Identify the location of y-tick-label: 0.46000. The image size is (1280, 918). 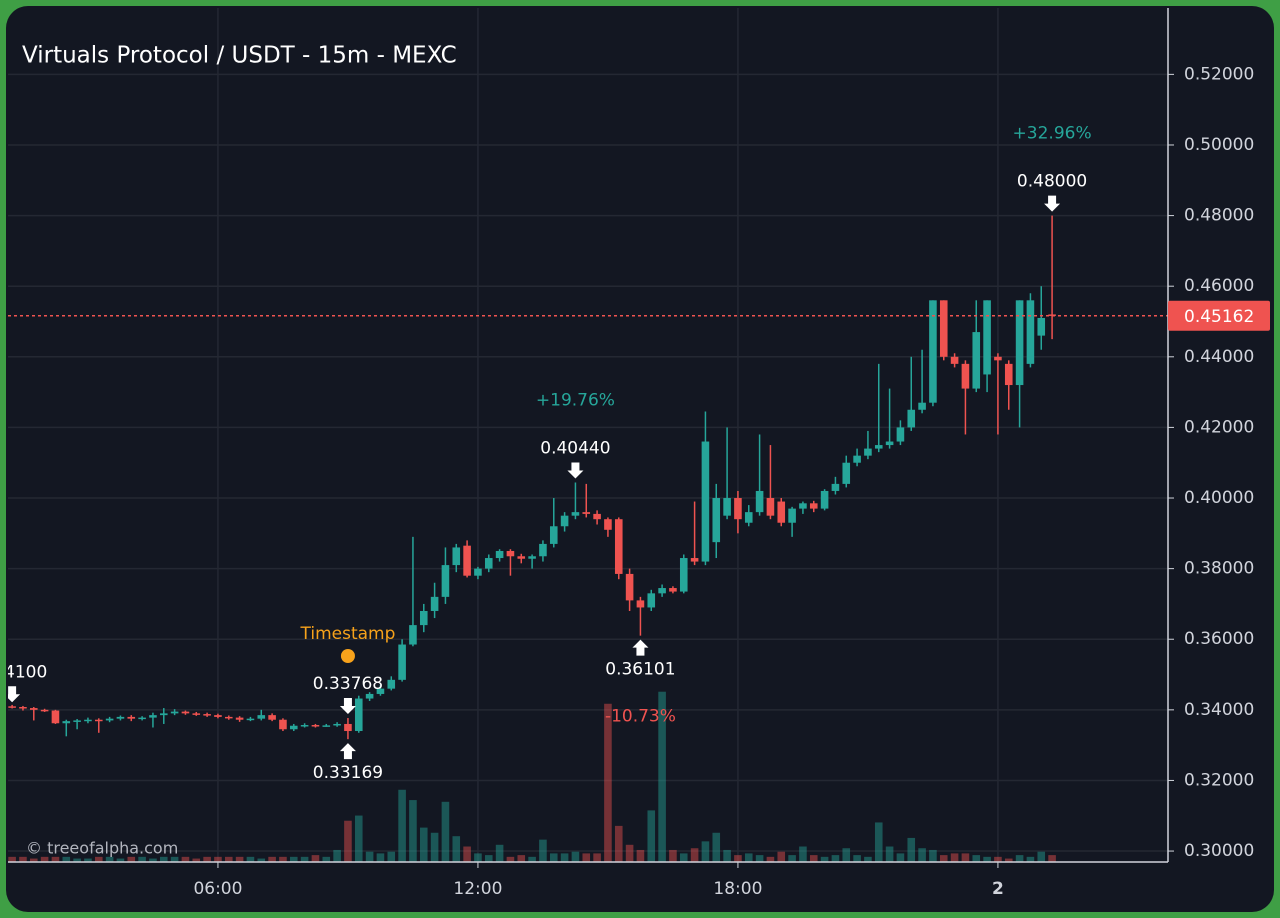
(1219, 286).